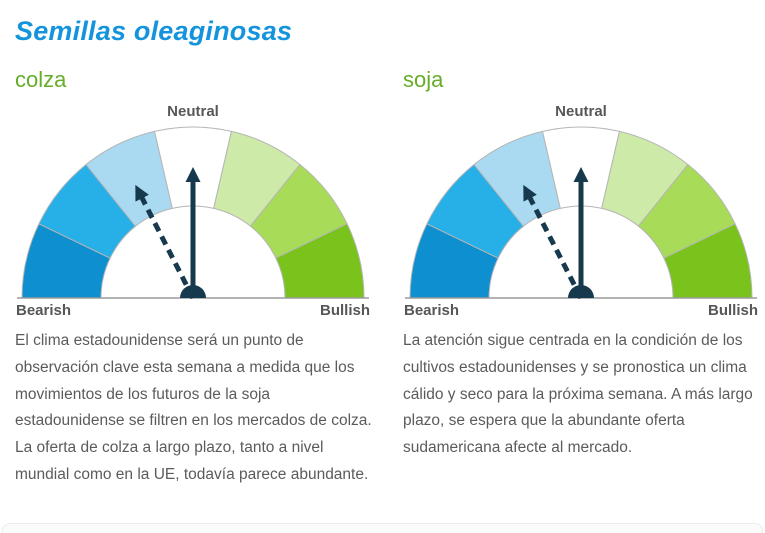  I want to click on colza-heading: colza, so click(41, 79).